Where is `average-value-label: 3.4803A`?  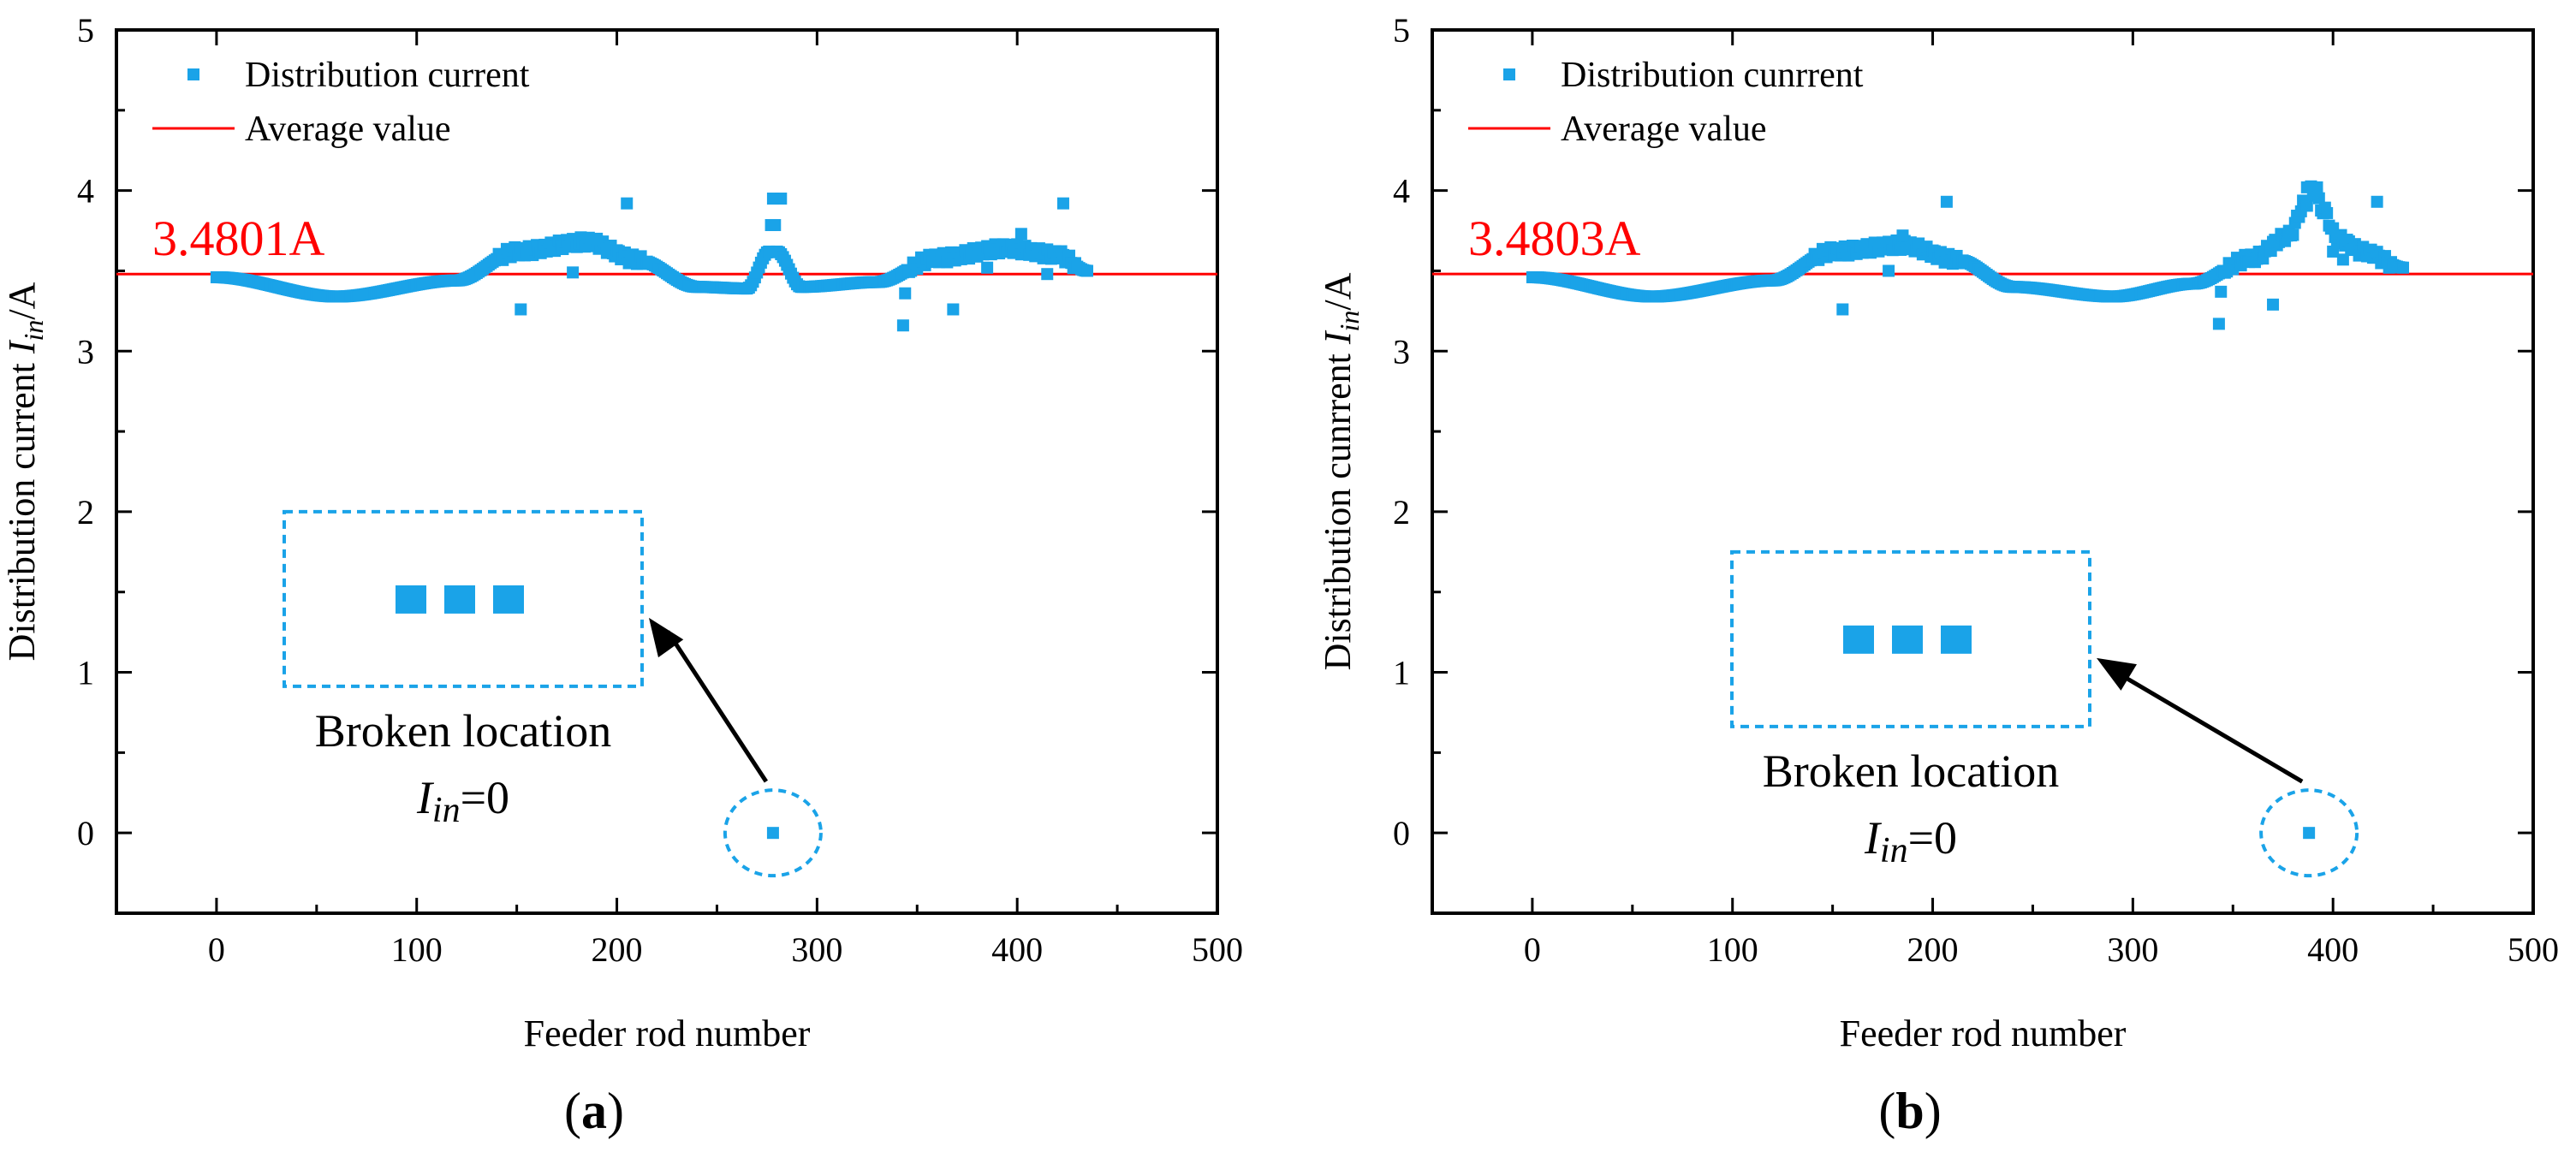 average-value-label: 3.4803A is located at coordinates (1554, 238).